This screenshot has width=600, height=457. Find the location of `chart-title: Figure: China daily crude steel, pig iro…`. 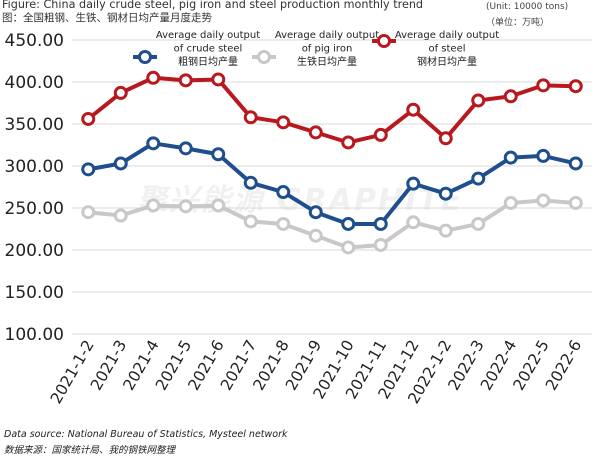

chart-title: Figure: China daily crude steel, pig iro… is located at coordinates (213, 5).